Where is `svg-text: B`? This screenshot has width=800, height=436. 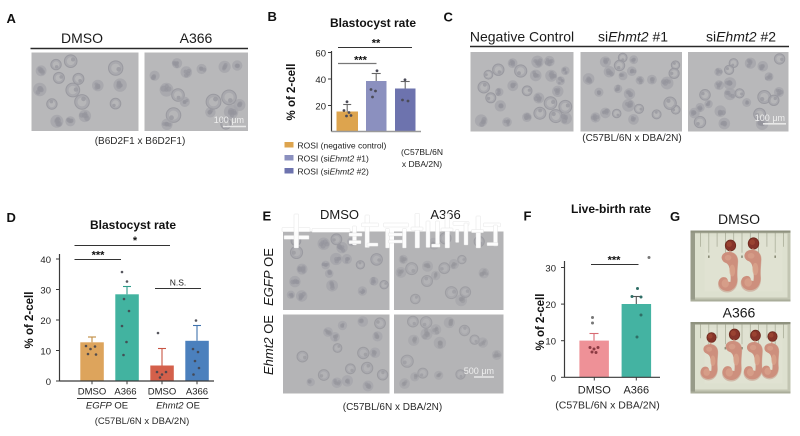
svg-text: B is located at coordinates (272, 16).